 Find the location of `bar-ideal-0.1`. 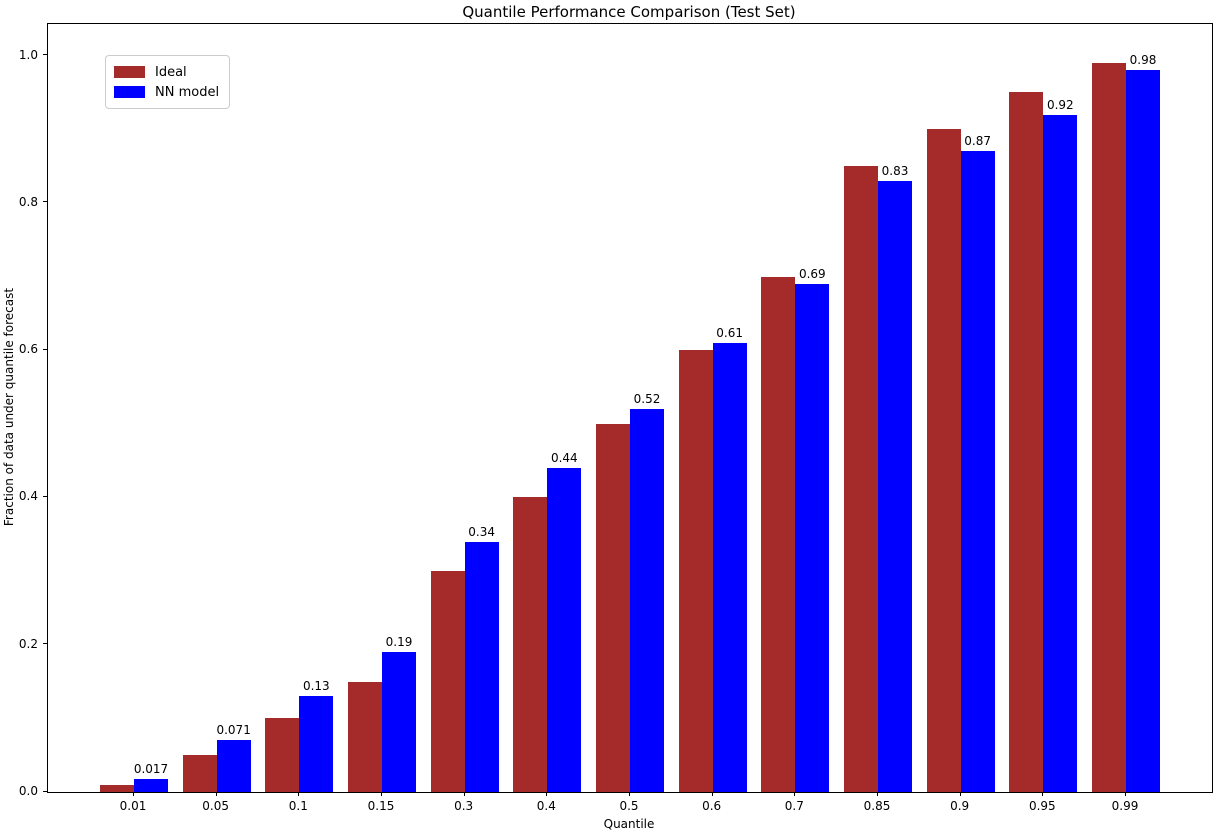

bar-ideal-0.1 is located at coordinates (282, 755).